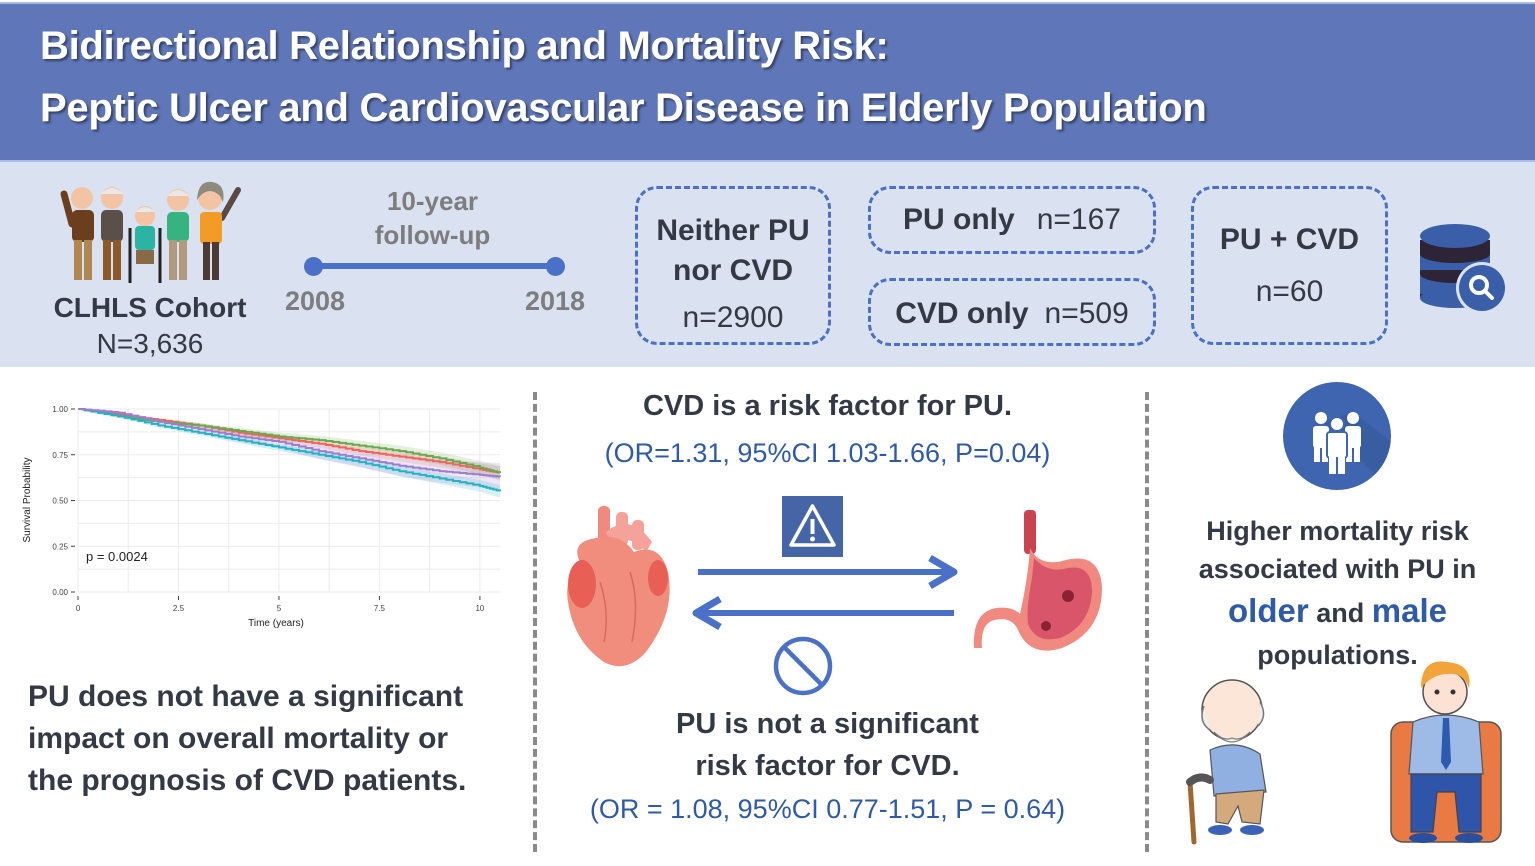 This screenshot has height=866, width=1535. Describe the element at coordinates (733, 230) in the screenshot. I see `group-neither-label-1: Neither PU` at that location.